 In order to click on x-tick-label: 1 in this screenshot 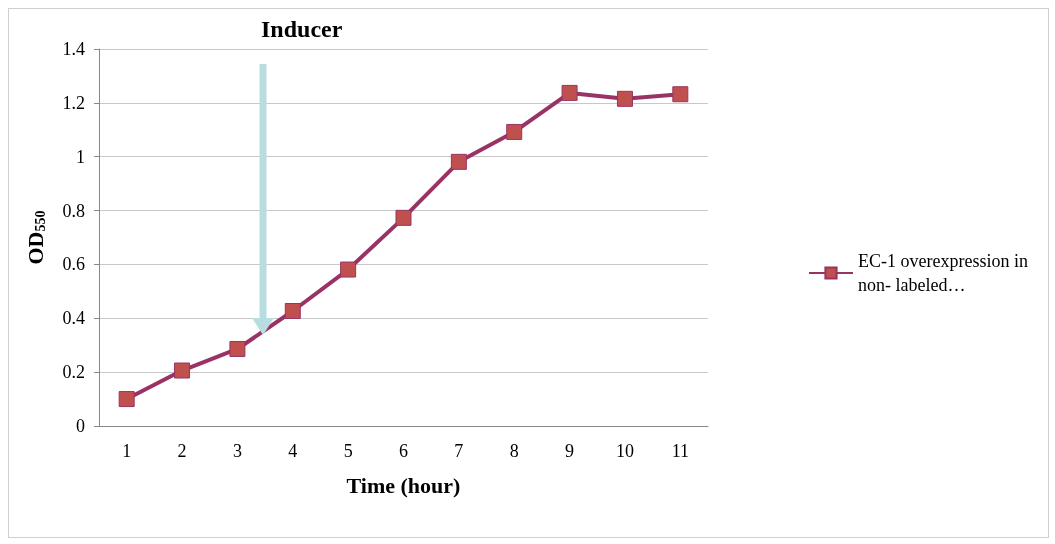, I will do `click(127, 451)`.